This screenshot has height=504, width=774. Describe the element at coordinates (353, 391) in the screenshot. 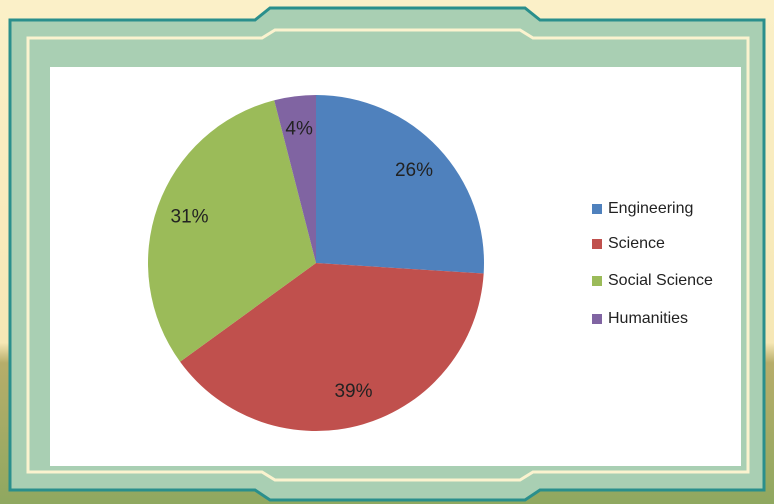

I see `data-label: 39%` at that location.